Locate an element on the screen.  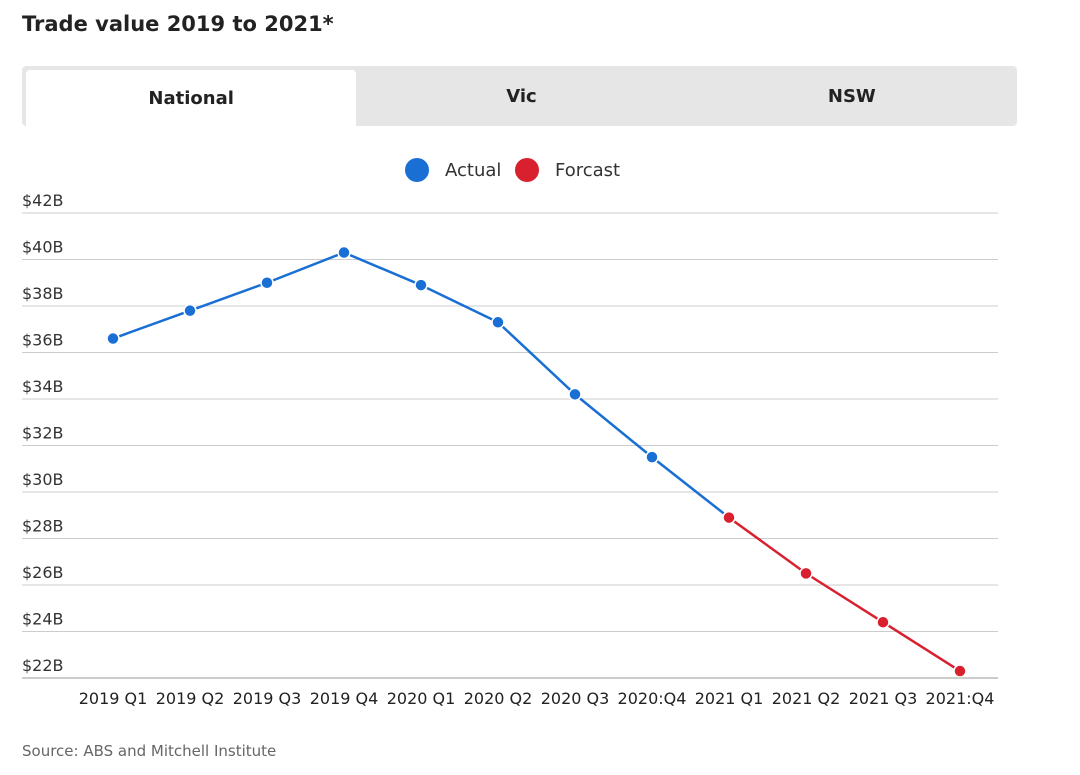
x-tick-label: 2021:Q4 is located at coordinates (960, 698).